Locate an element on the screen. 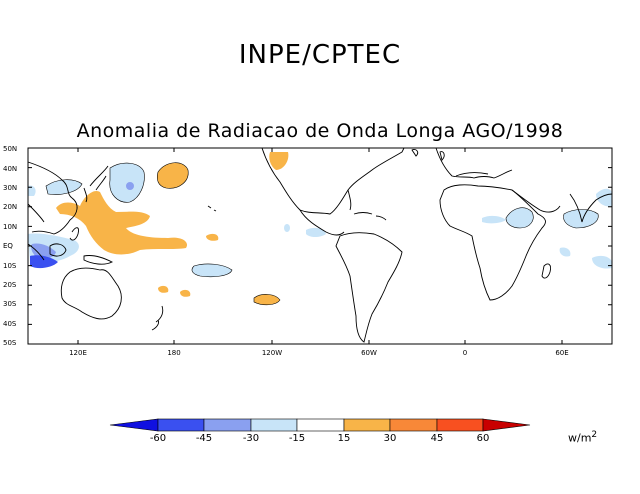 Image resolution: width=640 pixels, height=494 pixels. coast-north-america is located at coordinates (333, 181).